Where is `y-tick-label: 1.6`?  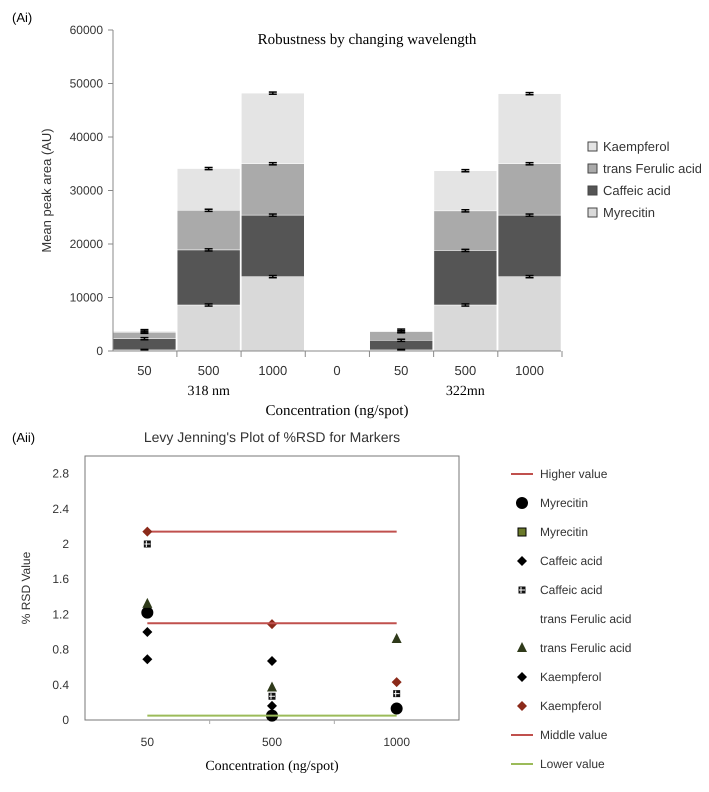
y-tick-label: 1.6 is located at coordinates (61, 579).